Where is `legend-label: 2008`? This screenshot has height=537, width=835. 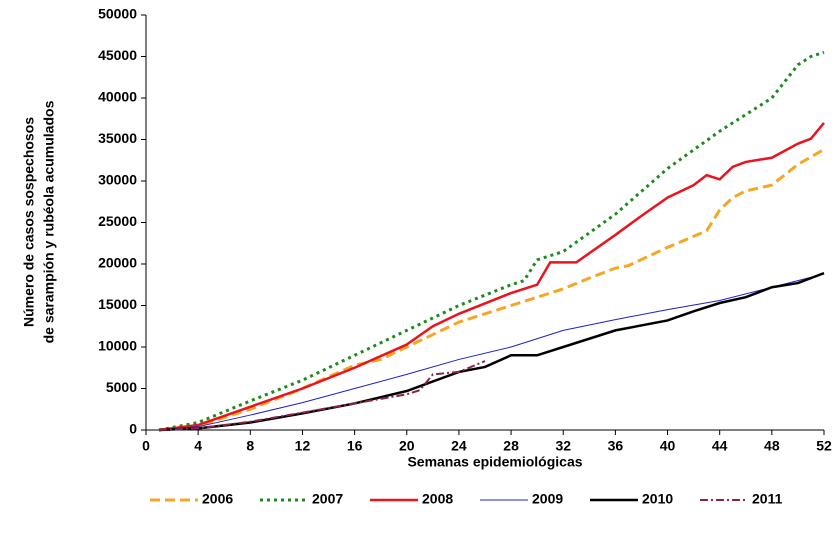 legend-label: 2008 is located at coordinates (437, 499).